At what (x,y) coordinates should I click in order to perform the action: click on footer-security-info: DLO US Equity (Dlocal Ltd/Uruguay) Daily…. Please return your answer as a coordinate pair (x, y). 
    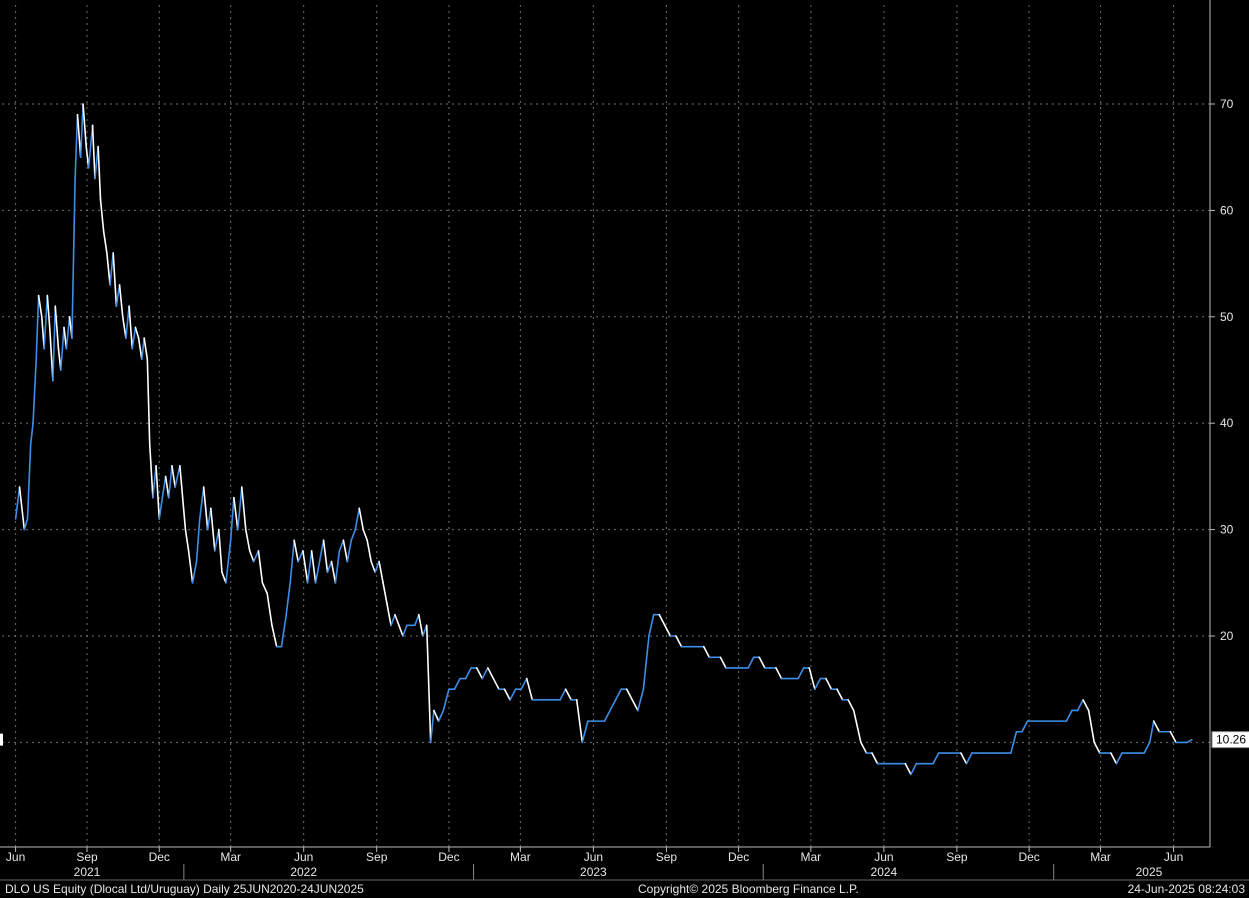
    Looking at the image, I should click on (184, 889).